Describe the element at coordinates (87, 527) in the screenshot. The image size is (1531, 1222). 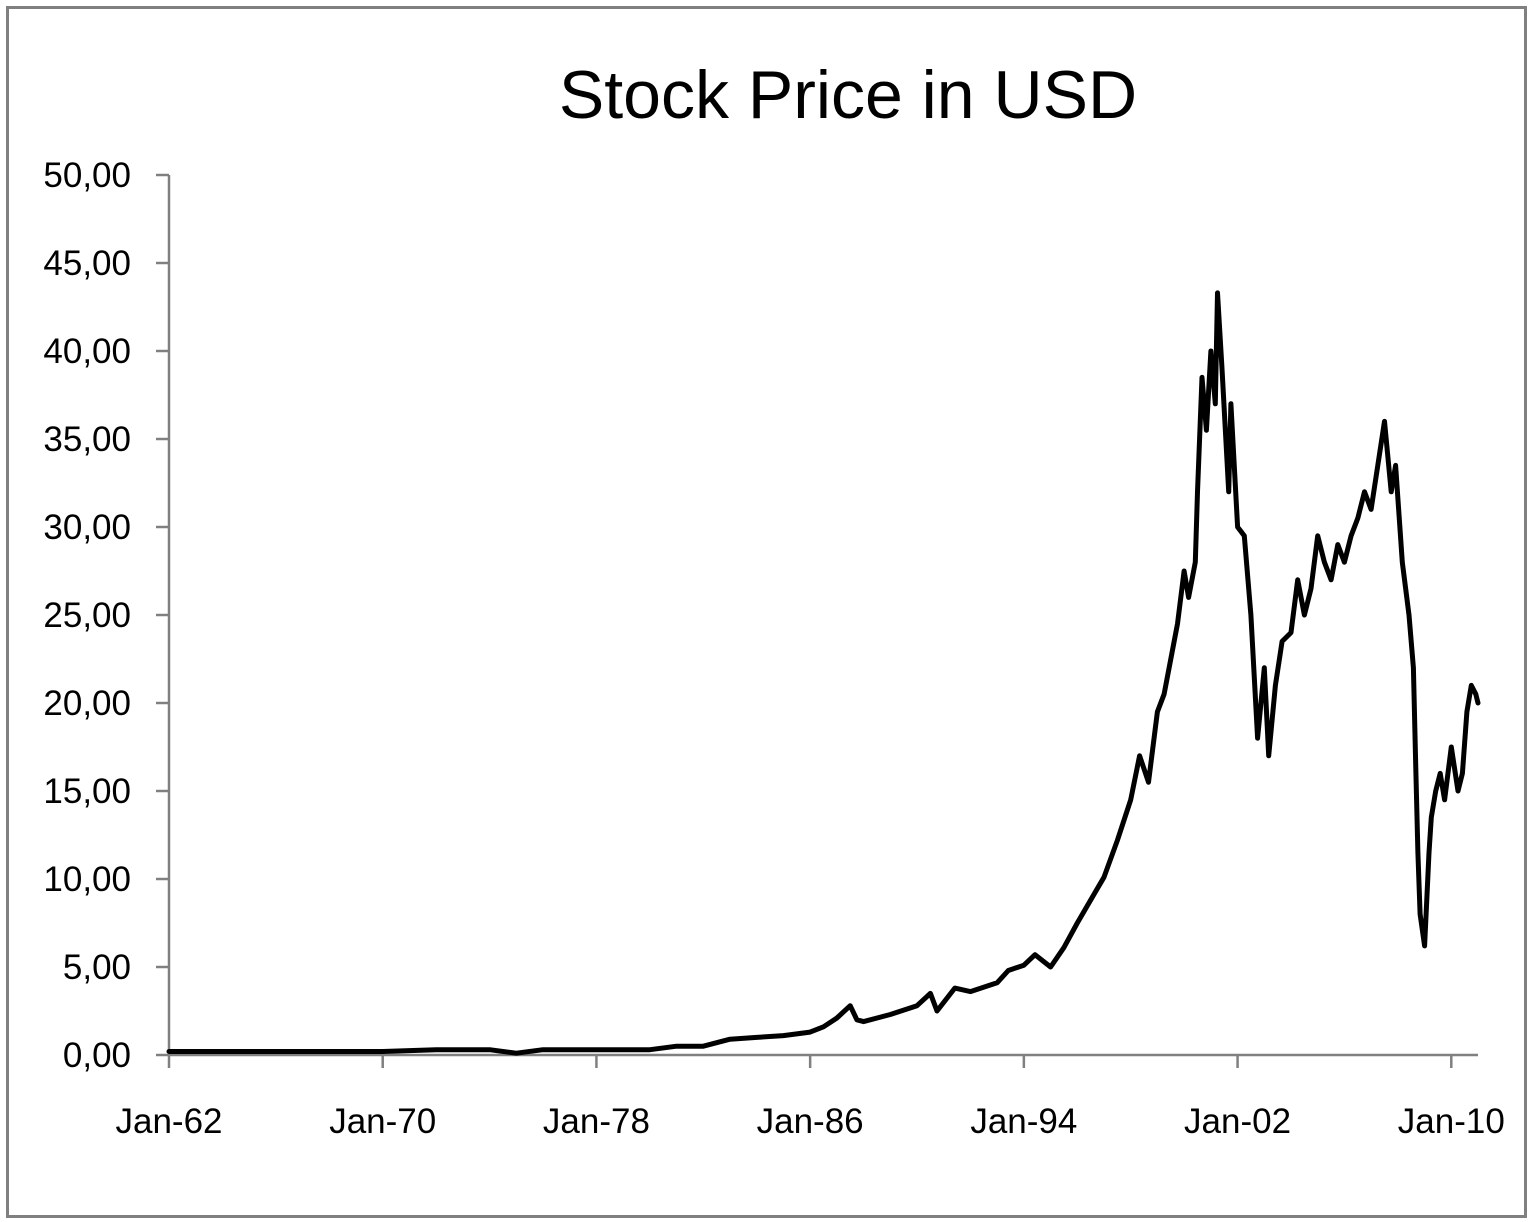
I see `y-tick-label: 30,00` at that location.